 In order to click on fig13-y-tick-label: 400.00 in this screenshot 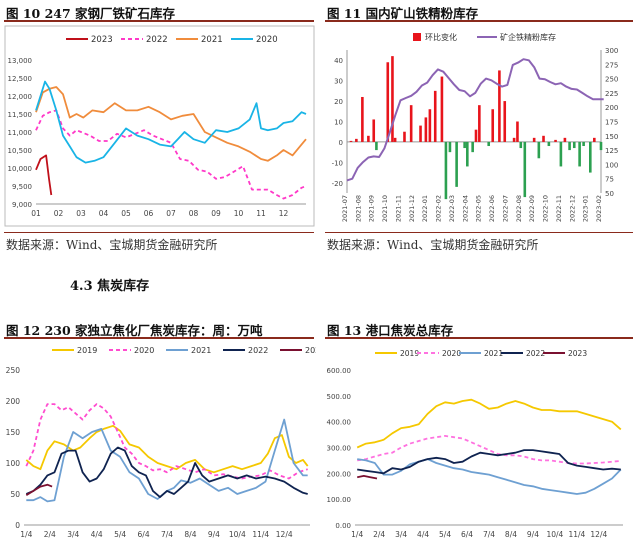, I will do `click(339, 423)`.